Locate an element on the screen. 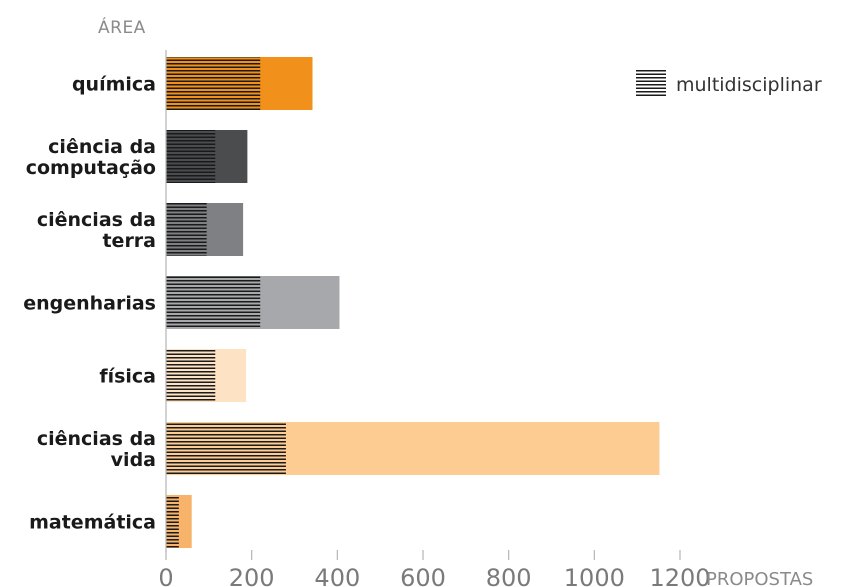 The width and height of the screenshot is (848, 587). category-label-line: química is located at coordinates (114, 85).